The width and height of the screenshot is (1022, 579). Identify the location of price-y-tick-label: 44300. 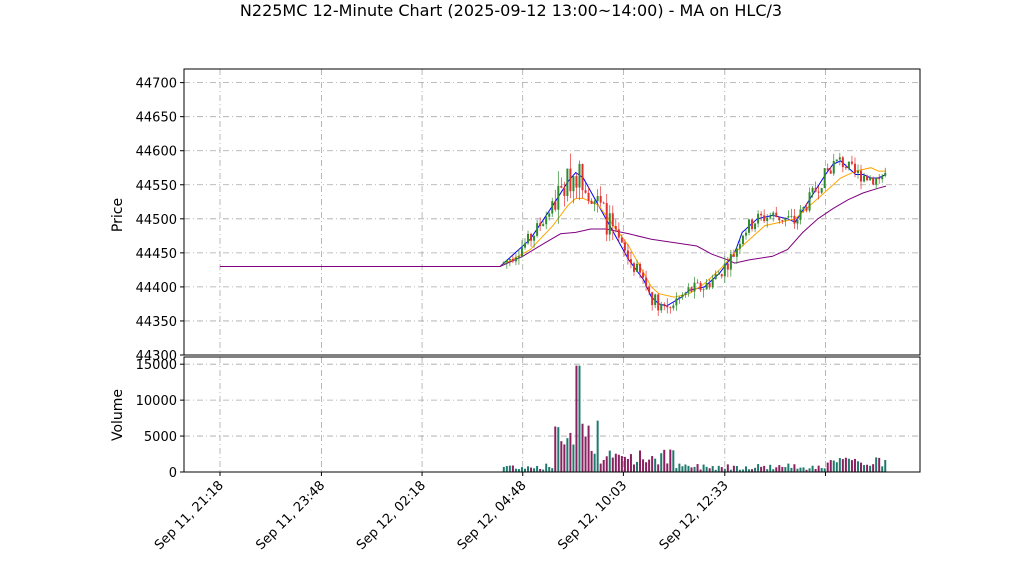
(156, 356).